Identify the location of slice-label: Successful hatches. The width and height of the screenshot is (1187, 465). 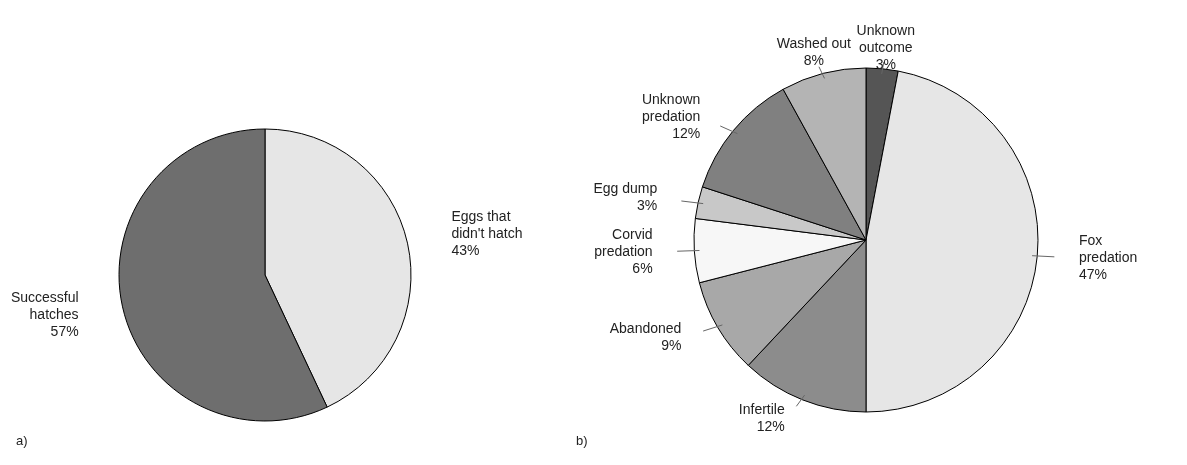
(44, 306).